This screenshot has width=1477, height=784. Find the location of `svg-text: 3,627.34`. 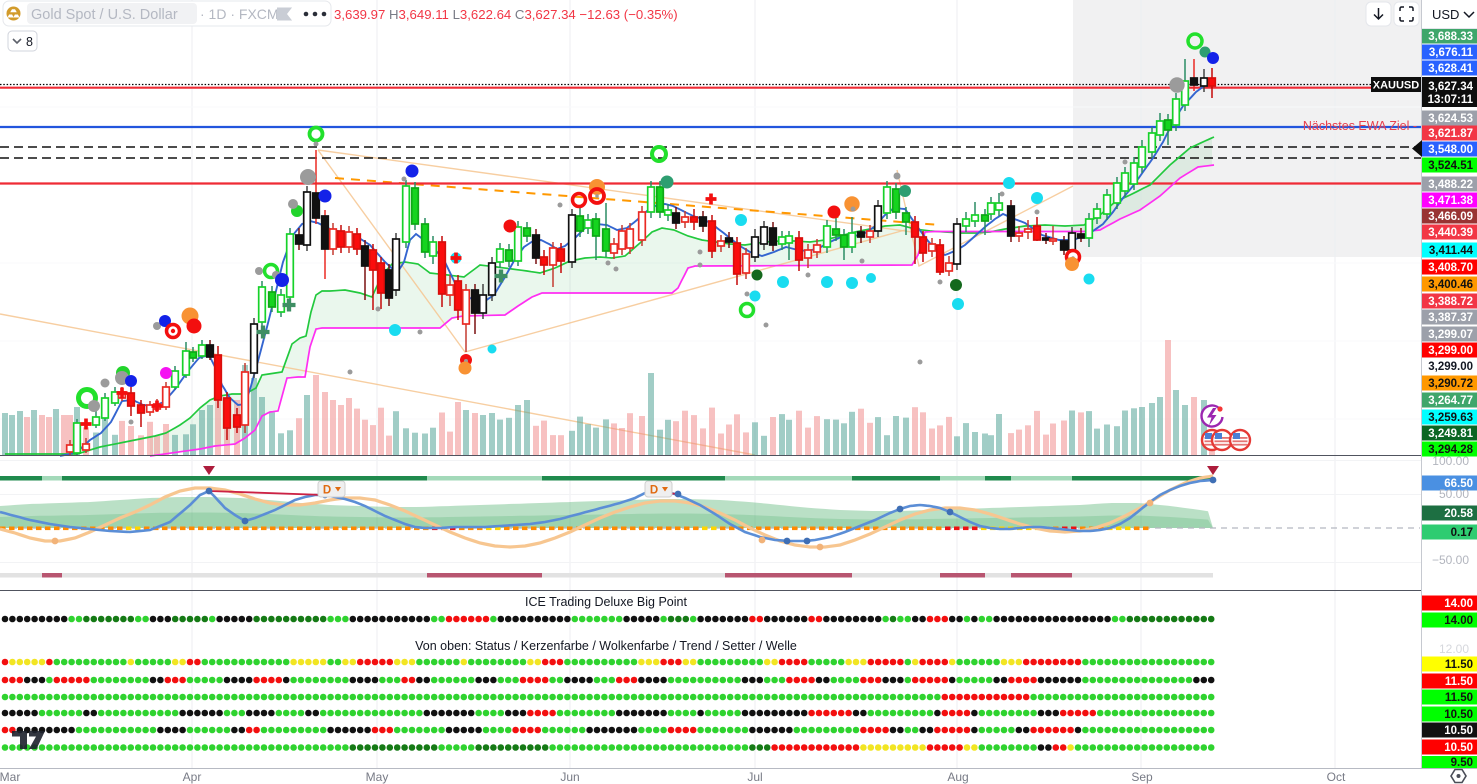

svg-text: 3,627.34 is located at coordinates (1450, 87).